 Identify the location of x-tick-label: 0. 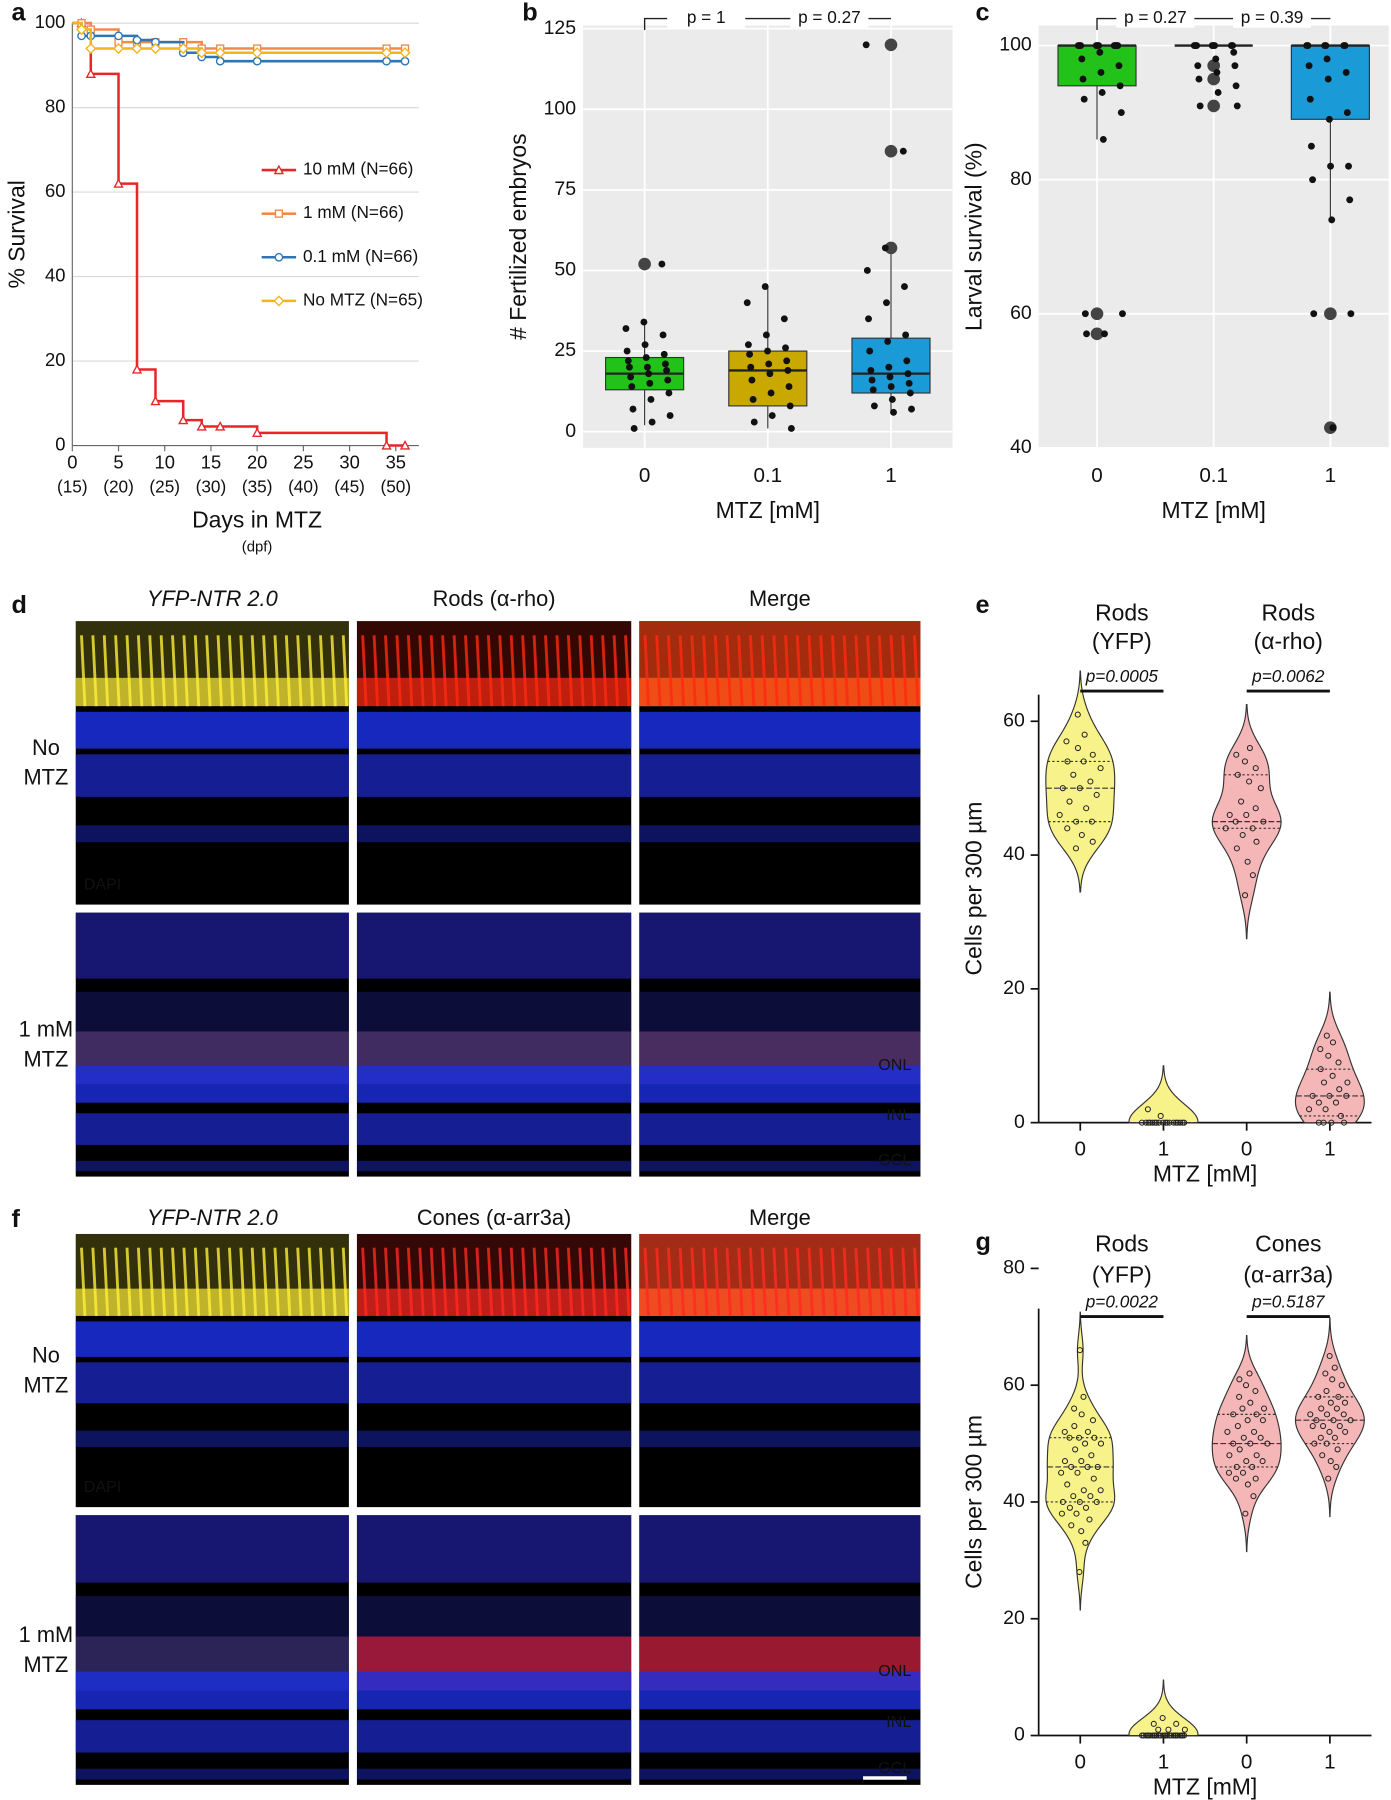
(1080, 1762).